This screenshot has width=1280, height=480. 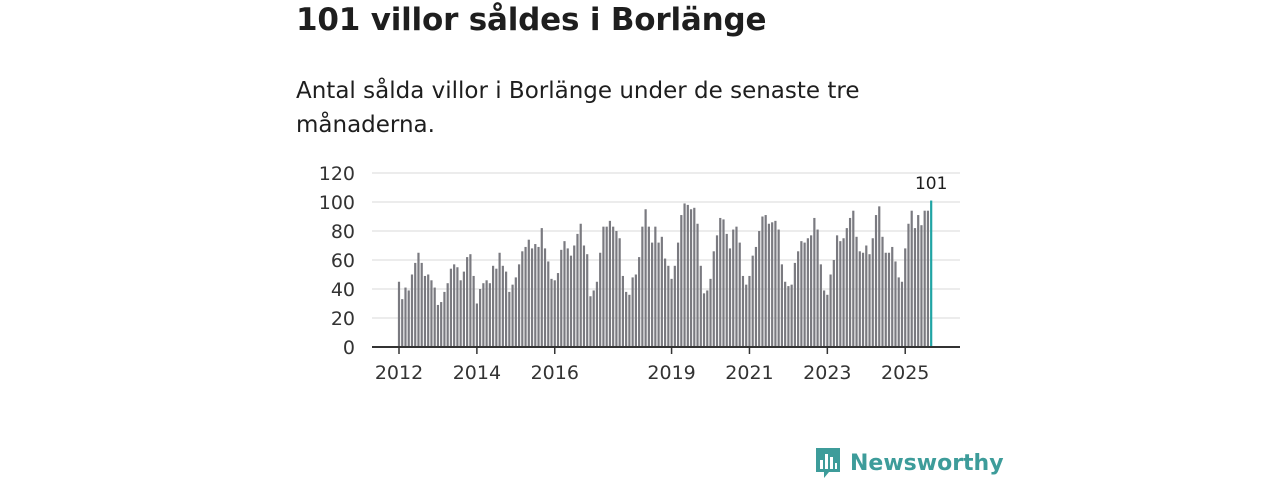 What do you see at coordinates (399, 373) in the screenshot?
I see `x-tick-label: 2012` at bounding box center [399, 373].